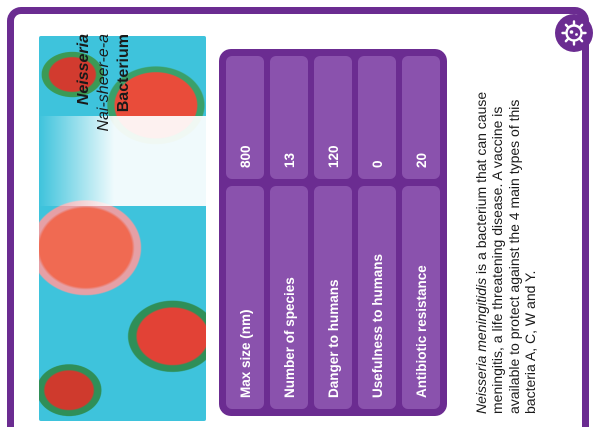 This screenshot has width=599, height=427. What do you see at coordinates (377, 297) in the screenshot?
I see `stat-label: Usefulness to humans` at bounding box center [377, 297].